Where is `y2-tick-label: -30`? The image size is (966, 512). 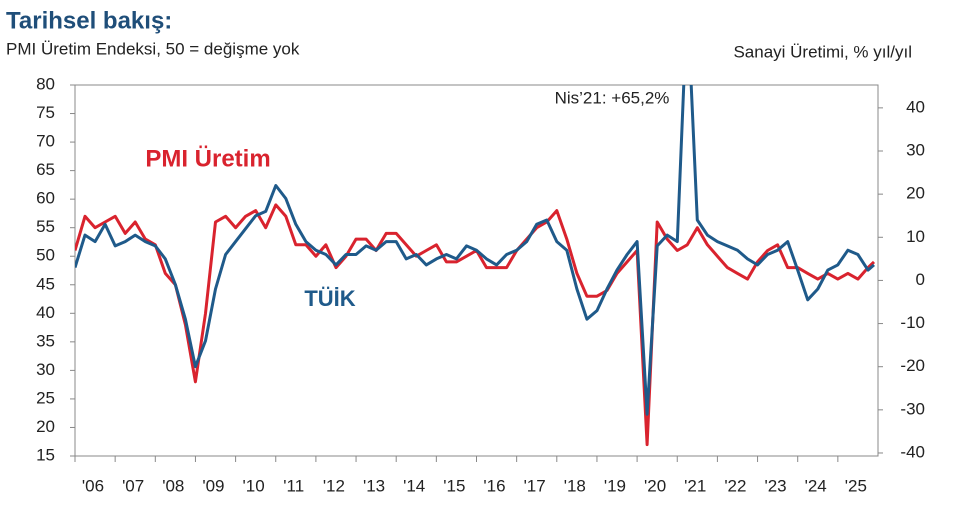 y2-tick-label: -30 is located at coordinates (912, 408).